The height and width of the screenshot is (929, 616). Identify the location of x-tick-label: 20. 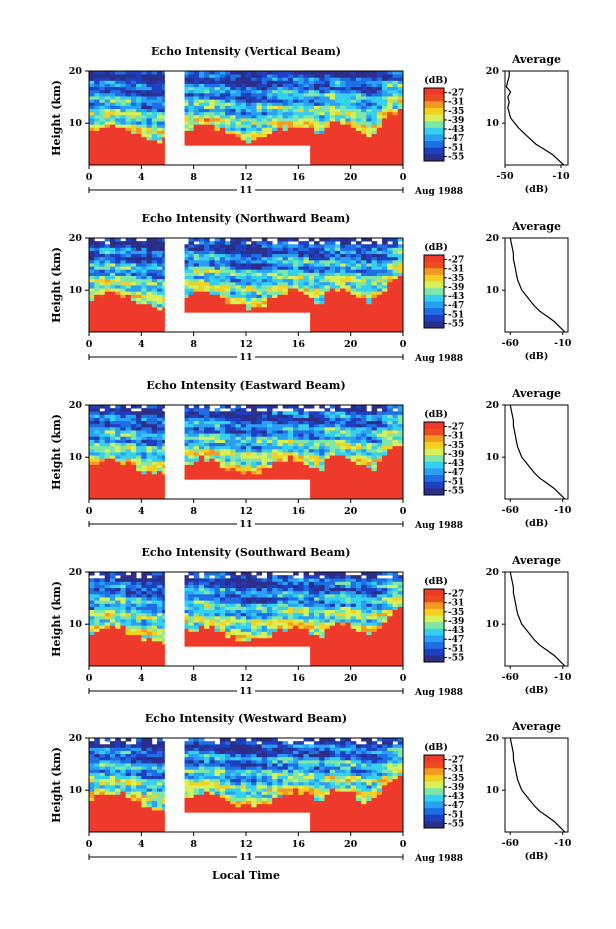
(351, 344).